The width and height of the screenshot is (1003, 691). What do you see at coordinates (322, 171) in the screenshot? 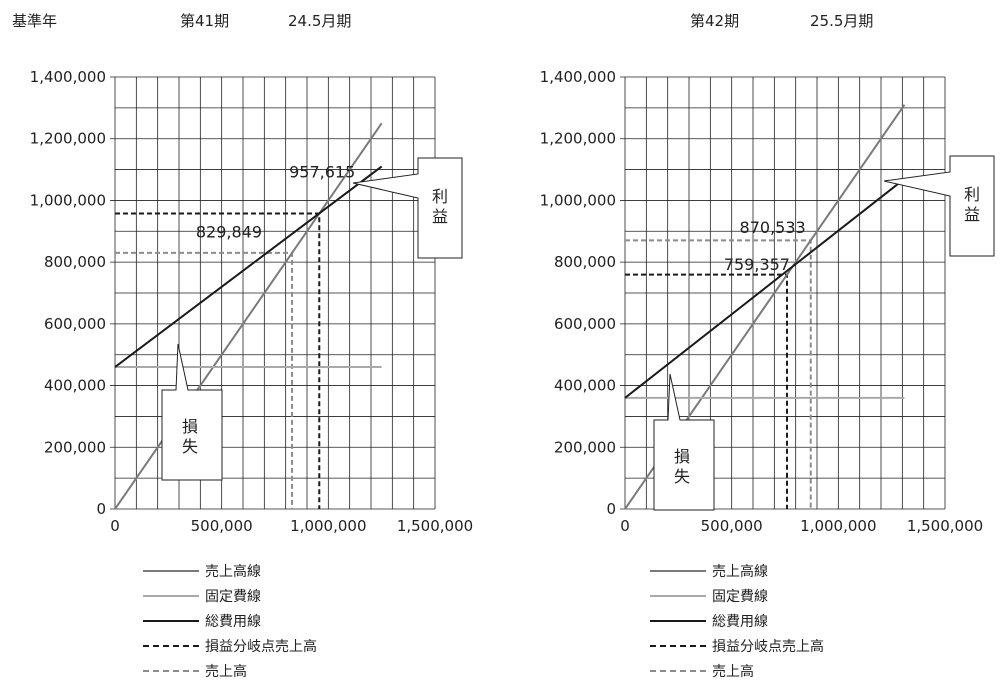
I see `break-even-value-label: 957,615` at bounding box center [322, 171].